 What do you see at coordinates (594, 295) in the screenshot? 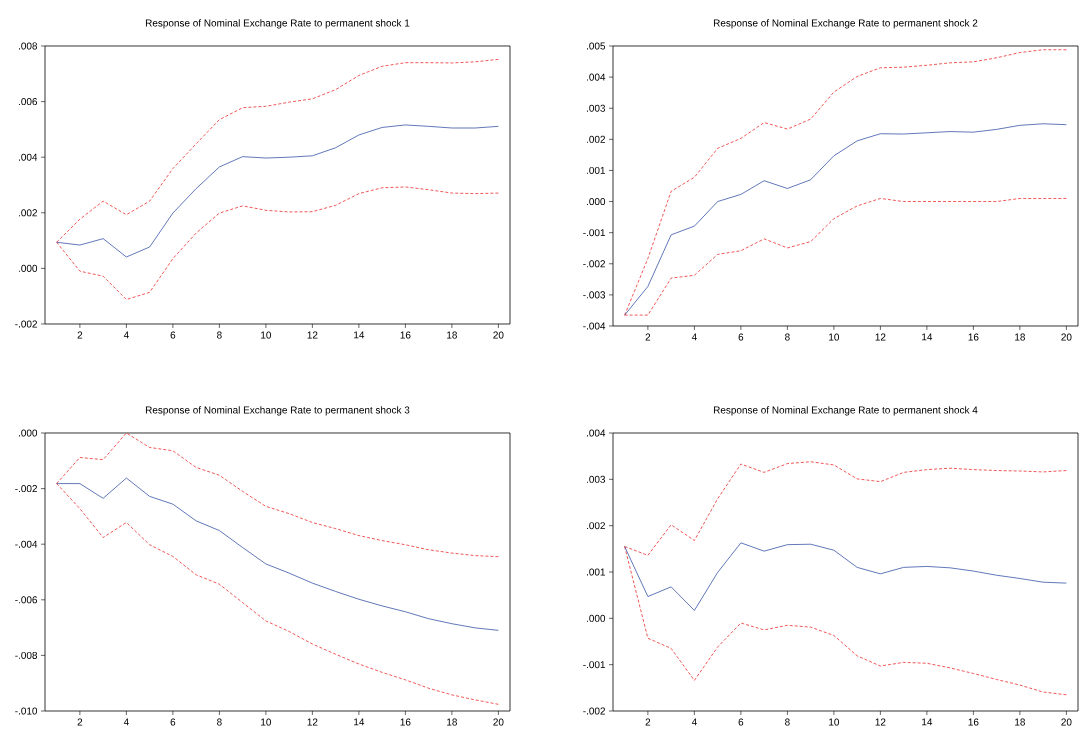
I see `y-tick-label: -.003` at bounding box center [594, 295].